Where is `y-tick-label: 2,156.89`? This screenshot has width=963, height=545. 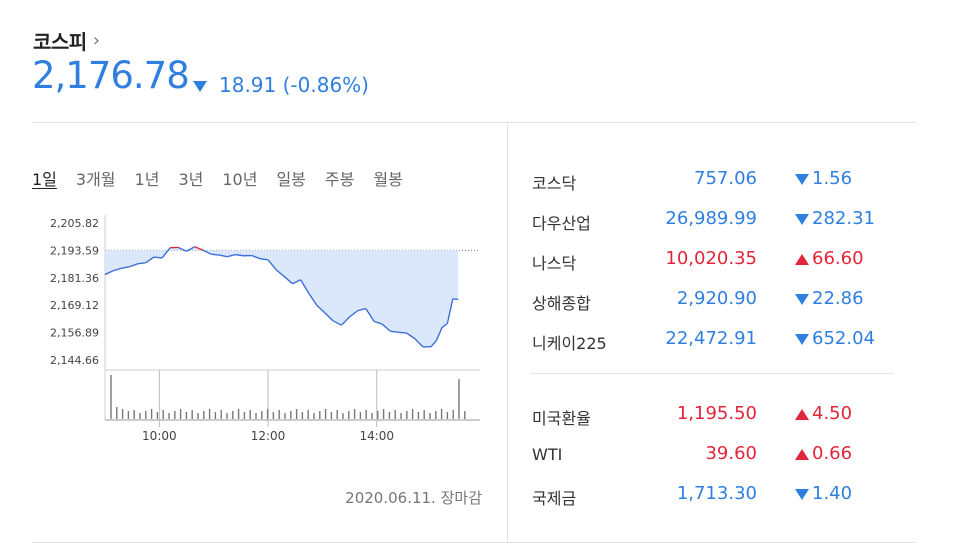 y-tick-label: 2,156.89 is located at coordinates (74, 333).